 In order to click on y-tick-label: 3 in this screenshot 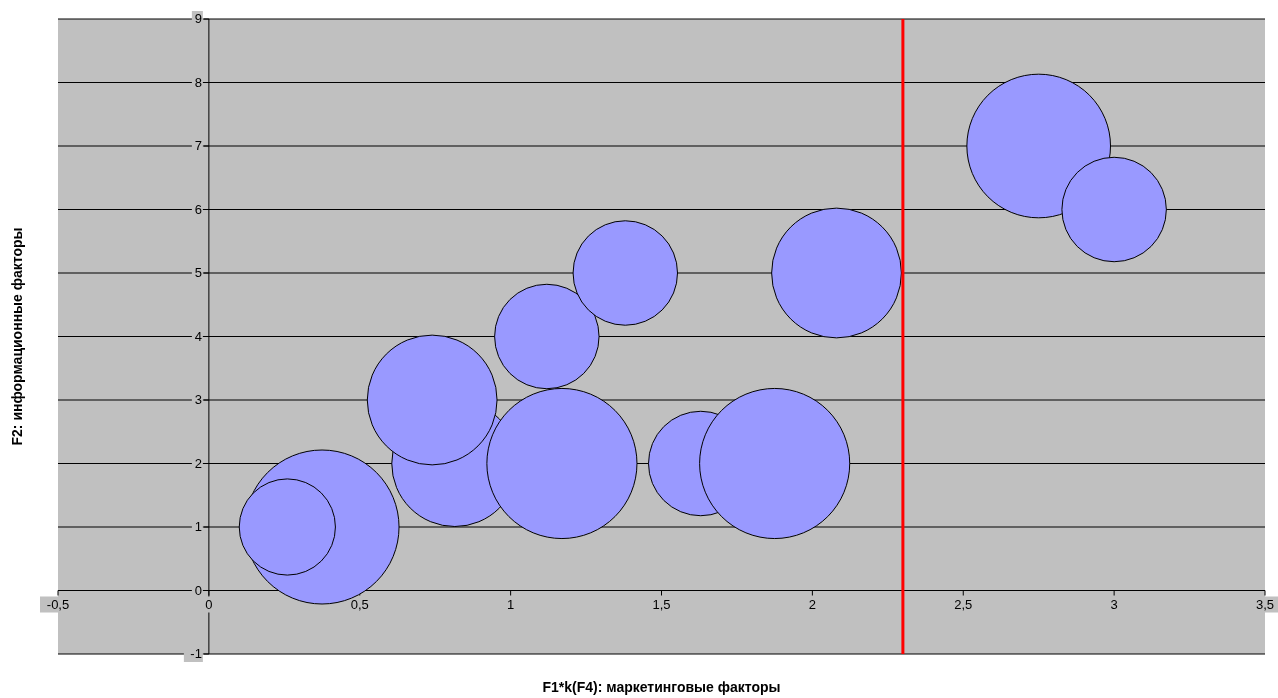, I will do `click(198, 399)`.